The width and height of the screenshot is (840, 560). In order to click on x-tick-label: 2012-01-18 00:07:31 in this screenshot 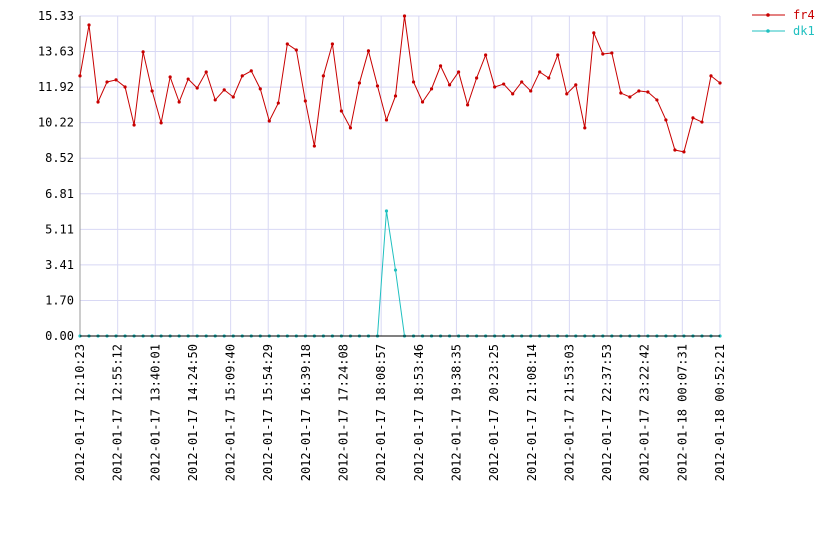, I will do `click(682, 412)`.